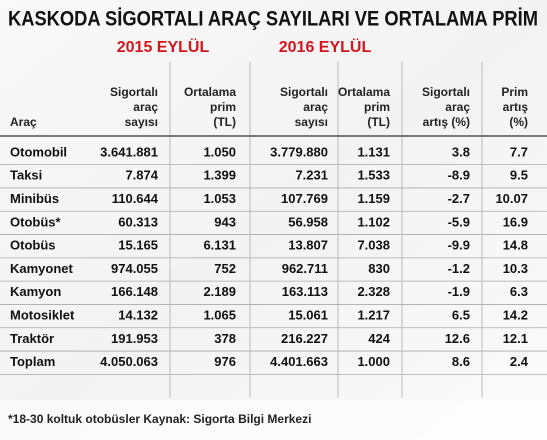  What do you see at coordinates (325, 46) in the screenshot?
I see `group-header: 2016 EYLÜL` at bounding box center [325, 46].